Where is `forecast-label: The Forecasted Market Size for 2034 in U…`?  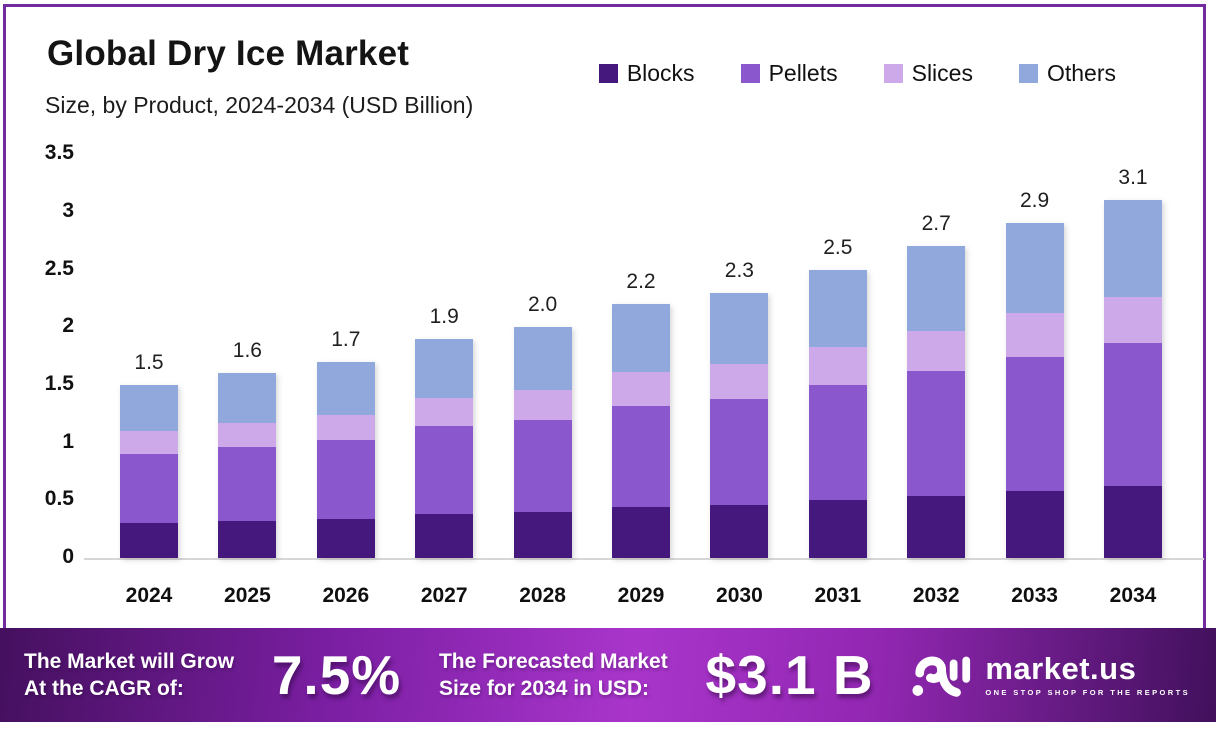
forecast-label: The Forecasted Market Size for 2034 in U… is located at coordinates (553, 675).